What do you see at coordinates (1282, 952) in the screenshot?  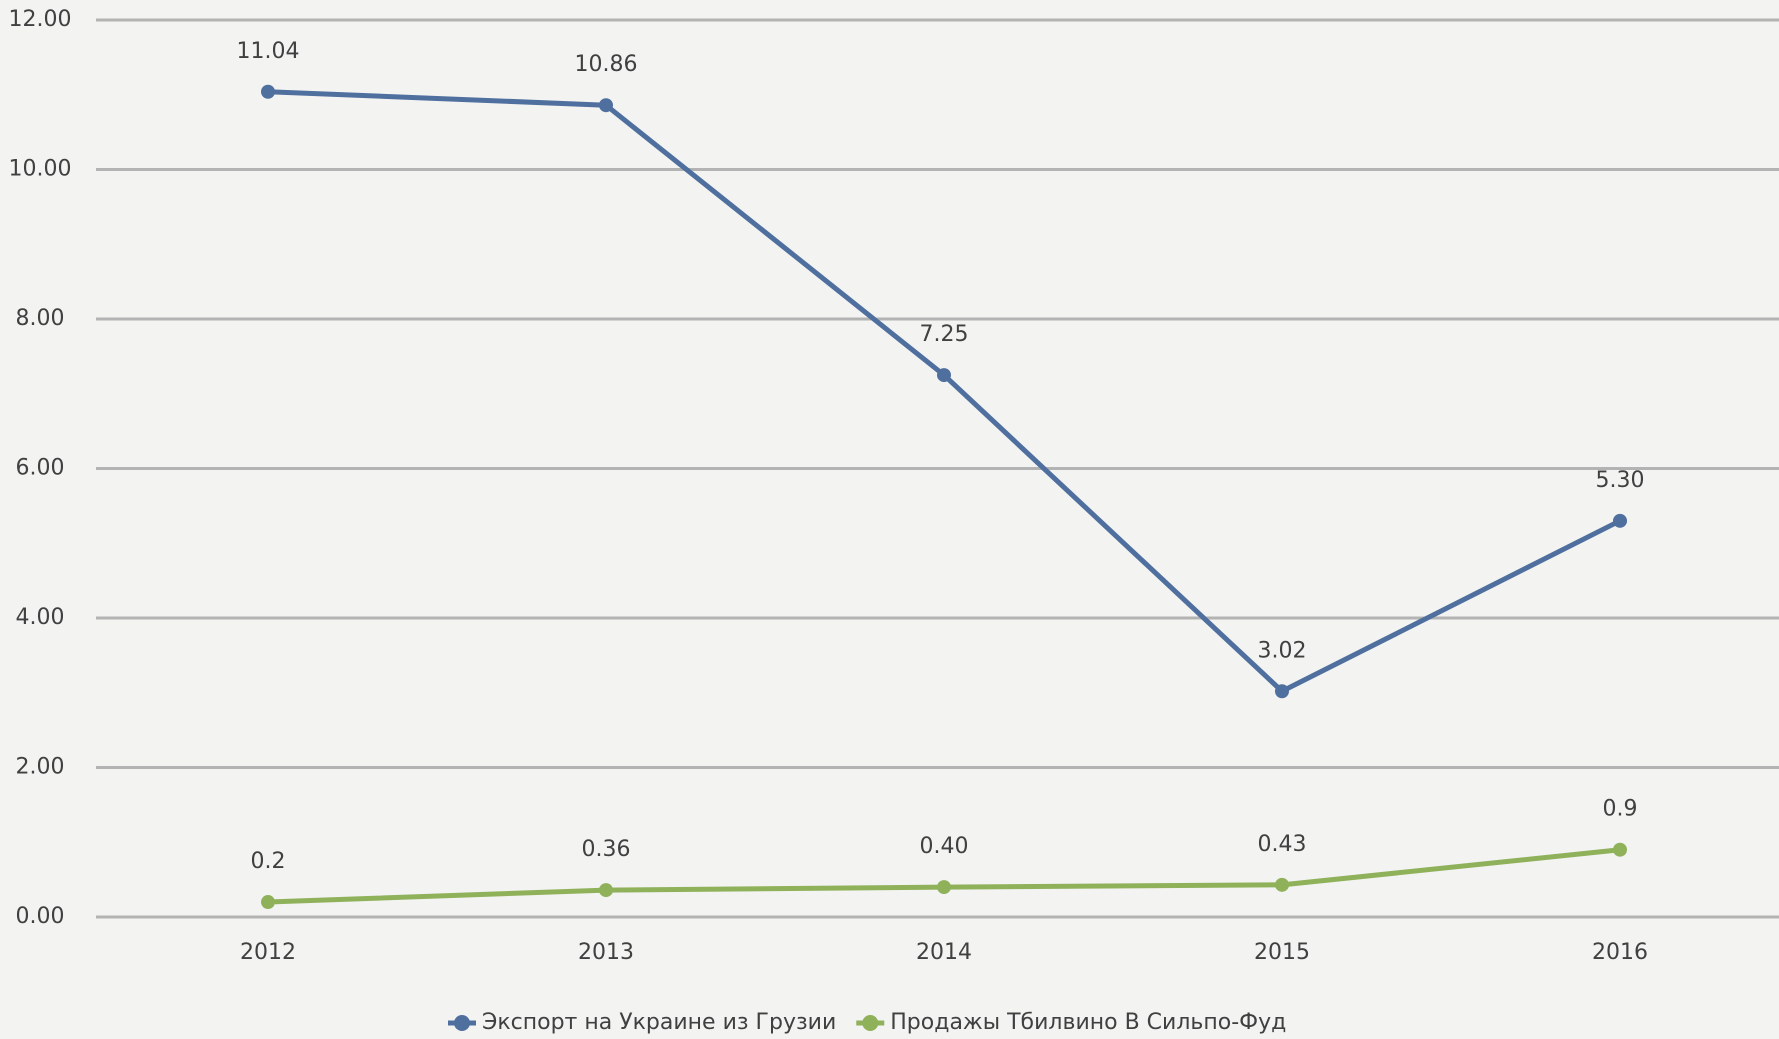 I see `x-tick-label: 2015` at bounding box center [1282, 952].